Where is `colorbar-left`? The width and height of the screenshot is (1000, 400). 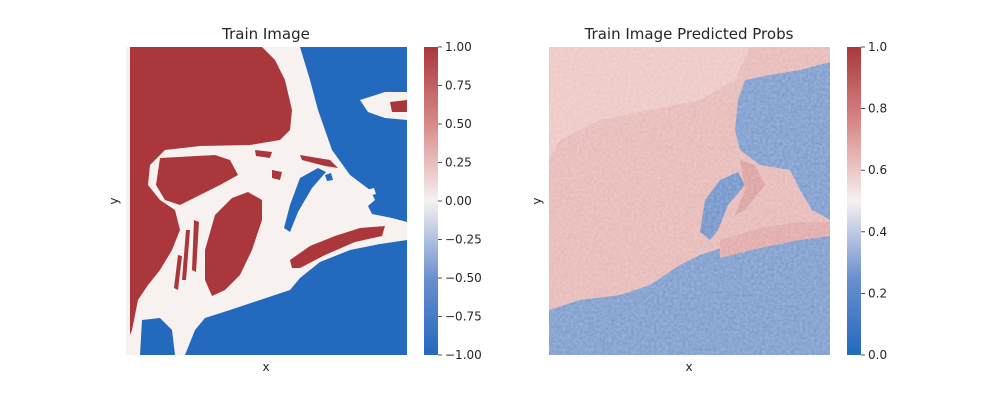
colorbar-left is located at coordinates (431, 201).